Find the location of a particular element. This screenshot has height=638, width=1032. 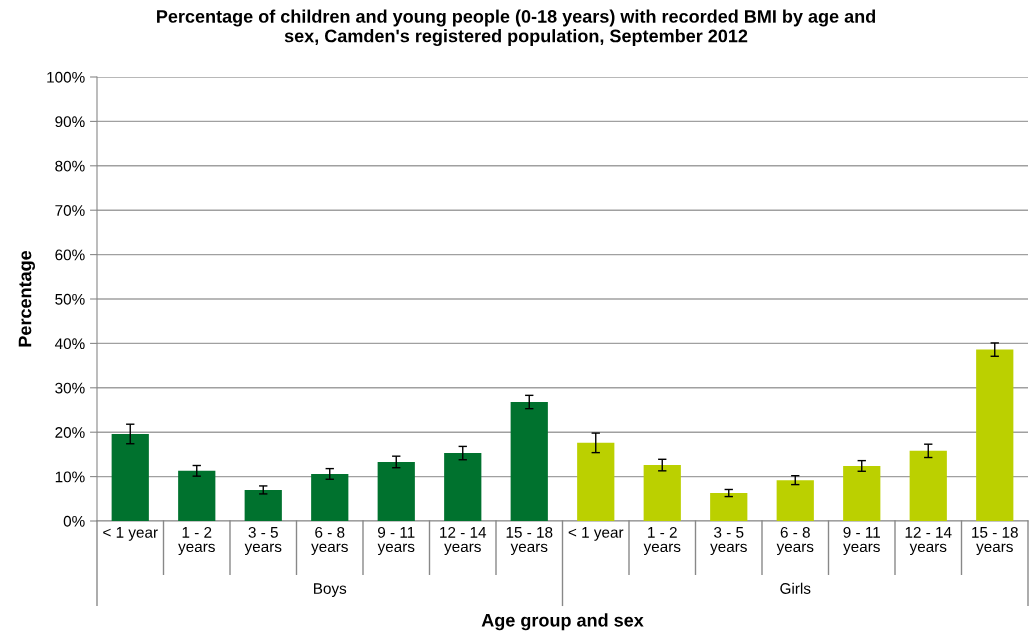

y-tick-label: 100% is located at coordinates (66, 77).